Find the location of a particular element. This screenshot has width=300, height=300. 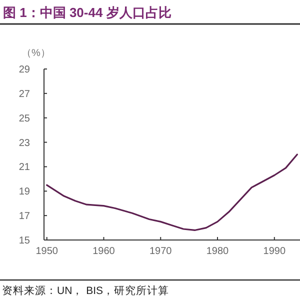

xtick: 1990 is located at coordinates (274, 251).